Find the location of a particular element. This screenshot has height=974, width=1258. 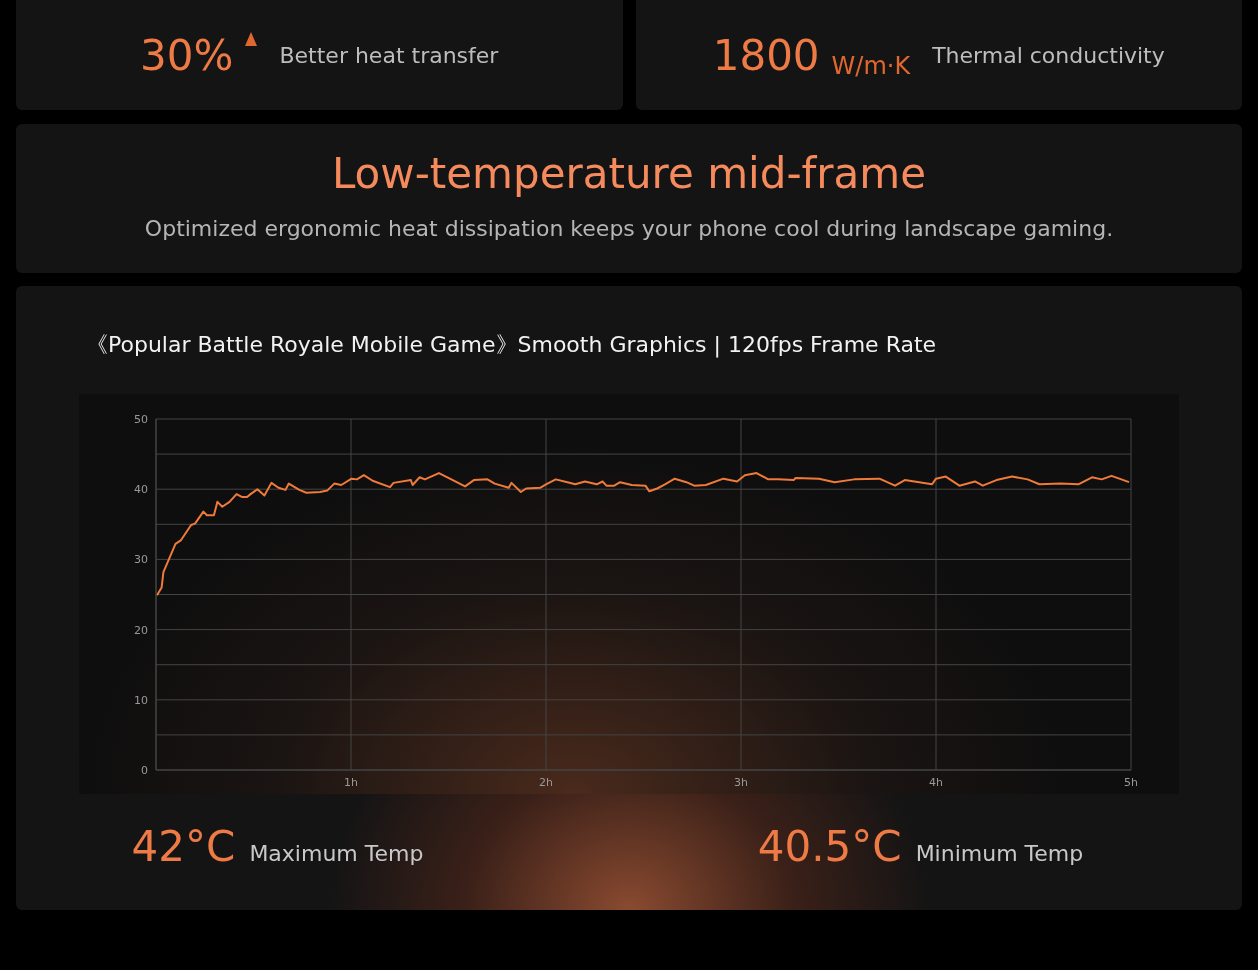

y-tick-label: 10 is located at coordinates (141, 700).